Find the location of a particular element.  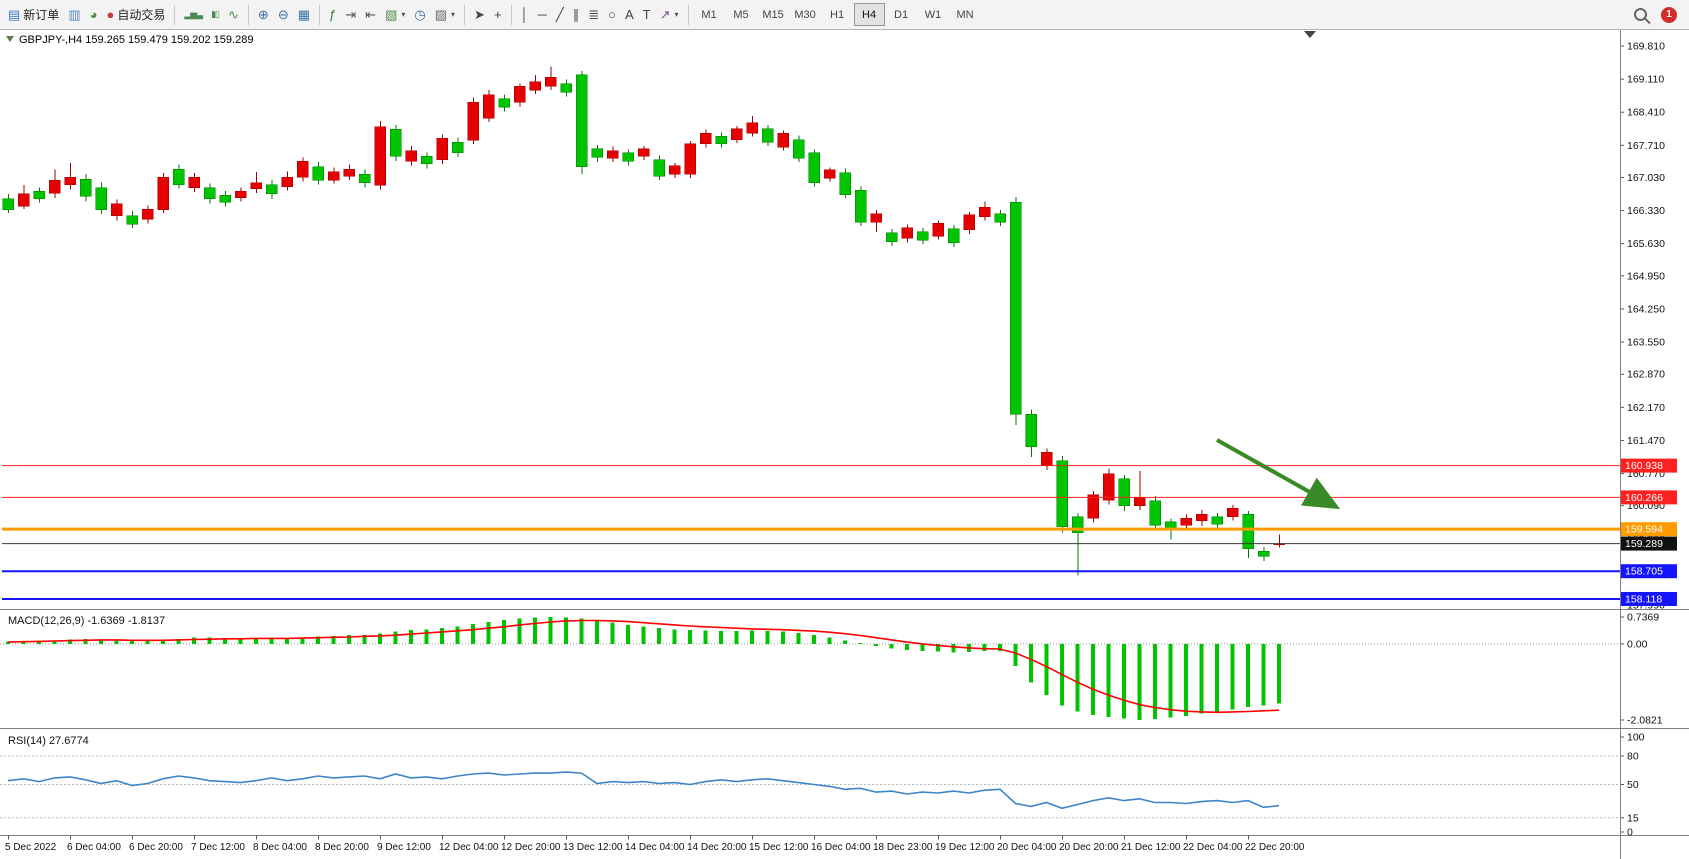

candlestick-chart-icon: ▮▯ is located at coordinates (215, 15).